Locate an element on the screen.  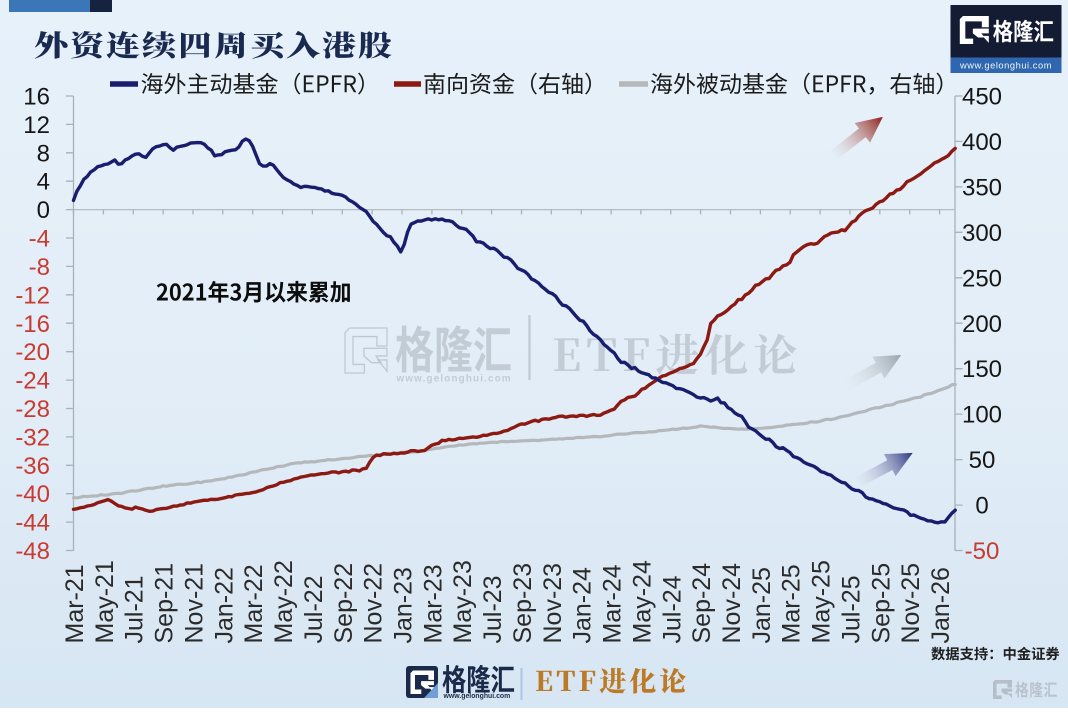
svg-text: Nov-24 is located at coordinates (732, 603).